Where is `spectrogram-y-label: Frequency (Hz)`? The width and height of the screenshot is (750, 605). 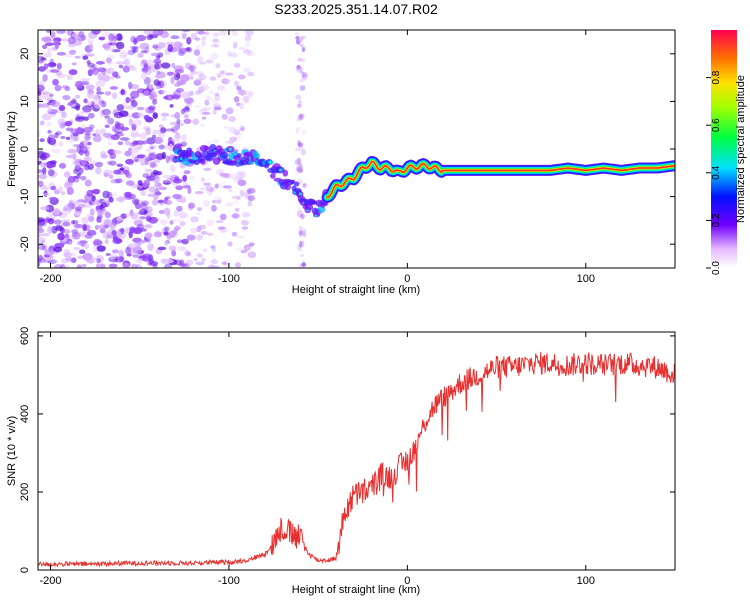 spectrogram-y-label: Frequency (Hz) is located at coordinates (12, 149).